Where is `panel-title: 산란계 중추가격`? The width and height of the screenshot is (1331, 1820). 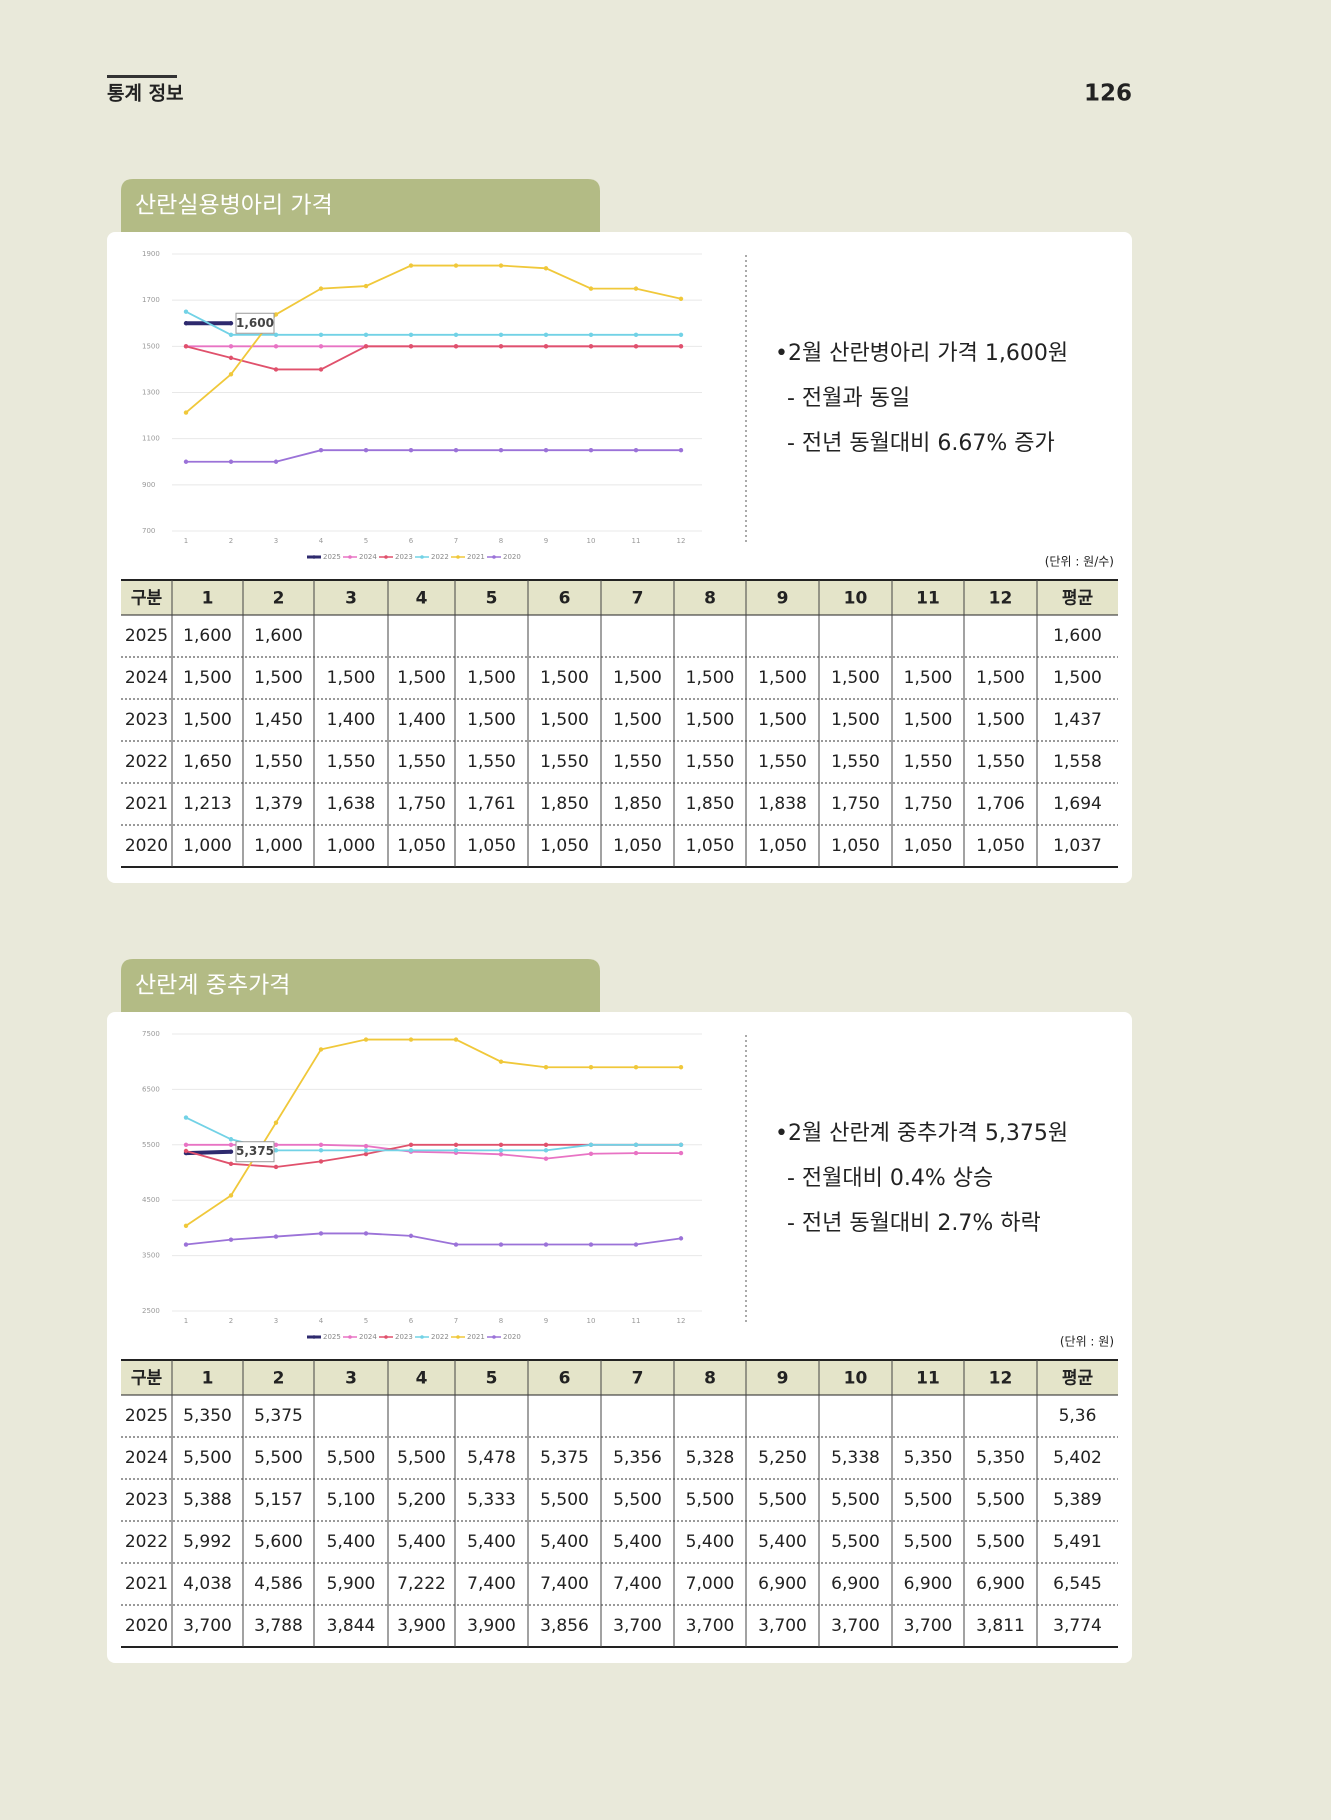 panel-title: 산란계 중추가격 is located at coordinates (212, 986).